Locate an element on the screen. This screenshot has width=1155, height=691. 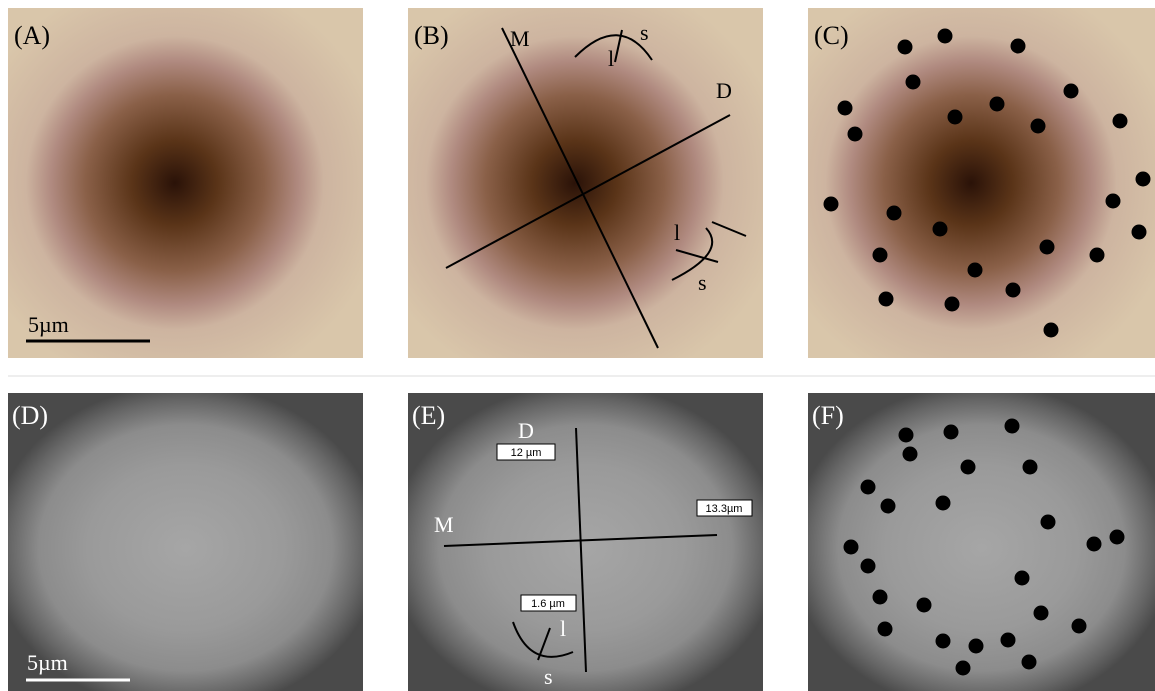
panel-f: (F) is located at coordinates (981, 542).